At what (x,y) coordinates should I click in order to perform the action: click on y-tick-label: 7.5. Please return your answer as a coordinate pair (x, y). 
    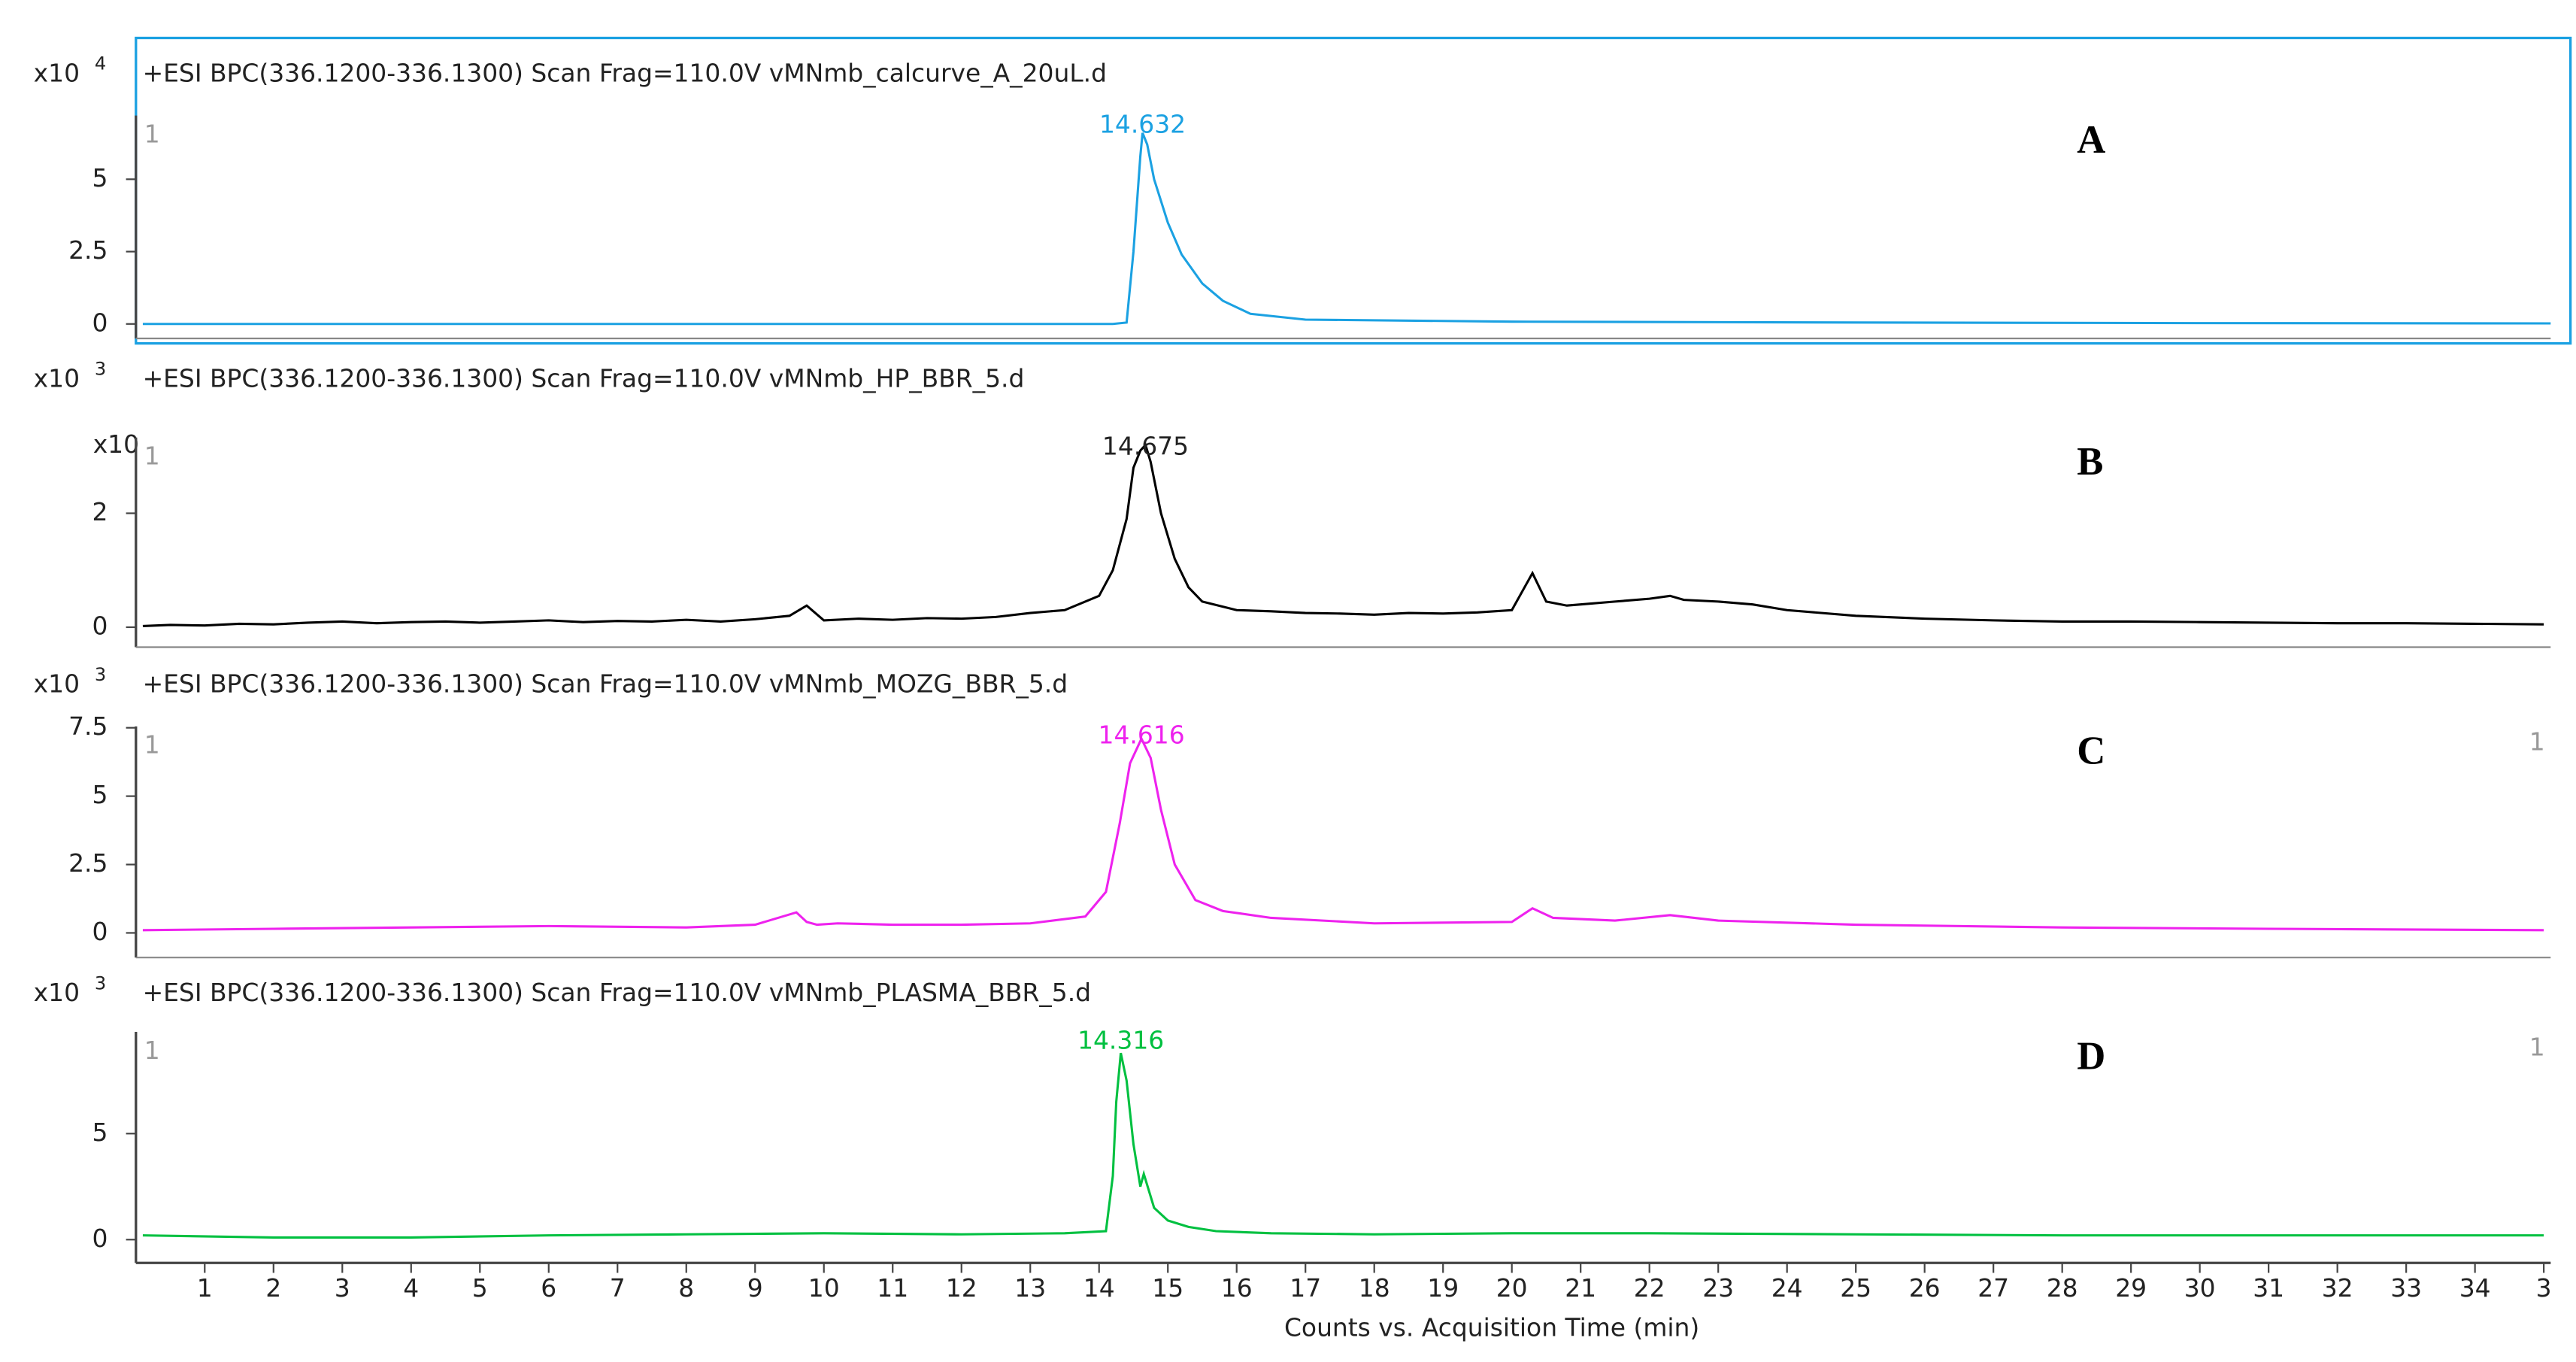
    Looking at the image, I should click on (88, 726).